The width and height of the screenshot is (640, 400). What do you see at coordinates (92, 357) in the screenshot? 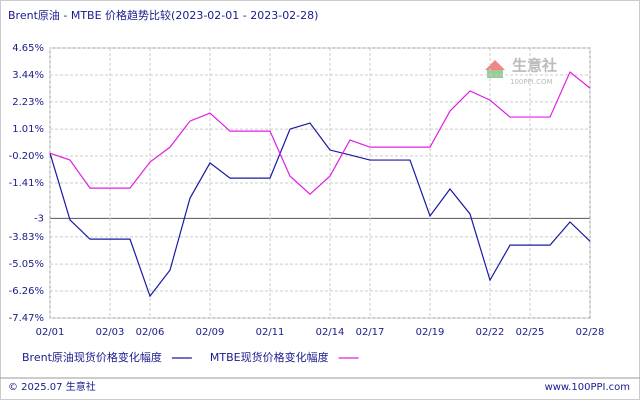
I see `legend-label: Brent原油现货价格变化幅度` at bounding box center [92, 357].